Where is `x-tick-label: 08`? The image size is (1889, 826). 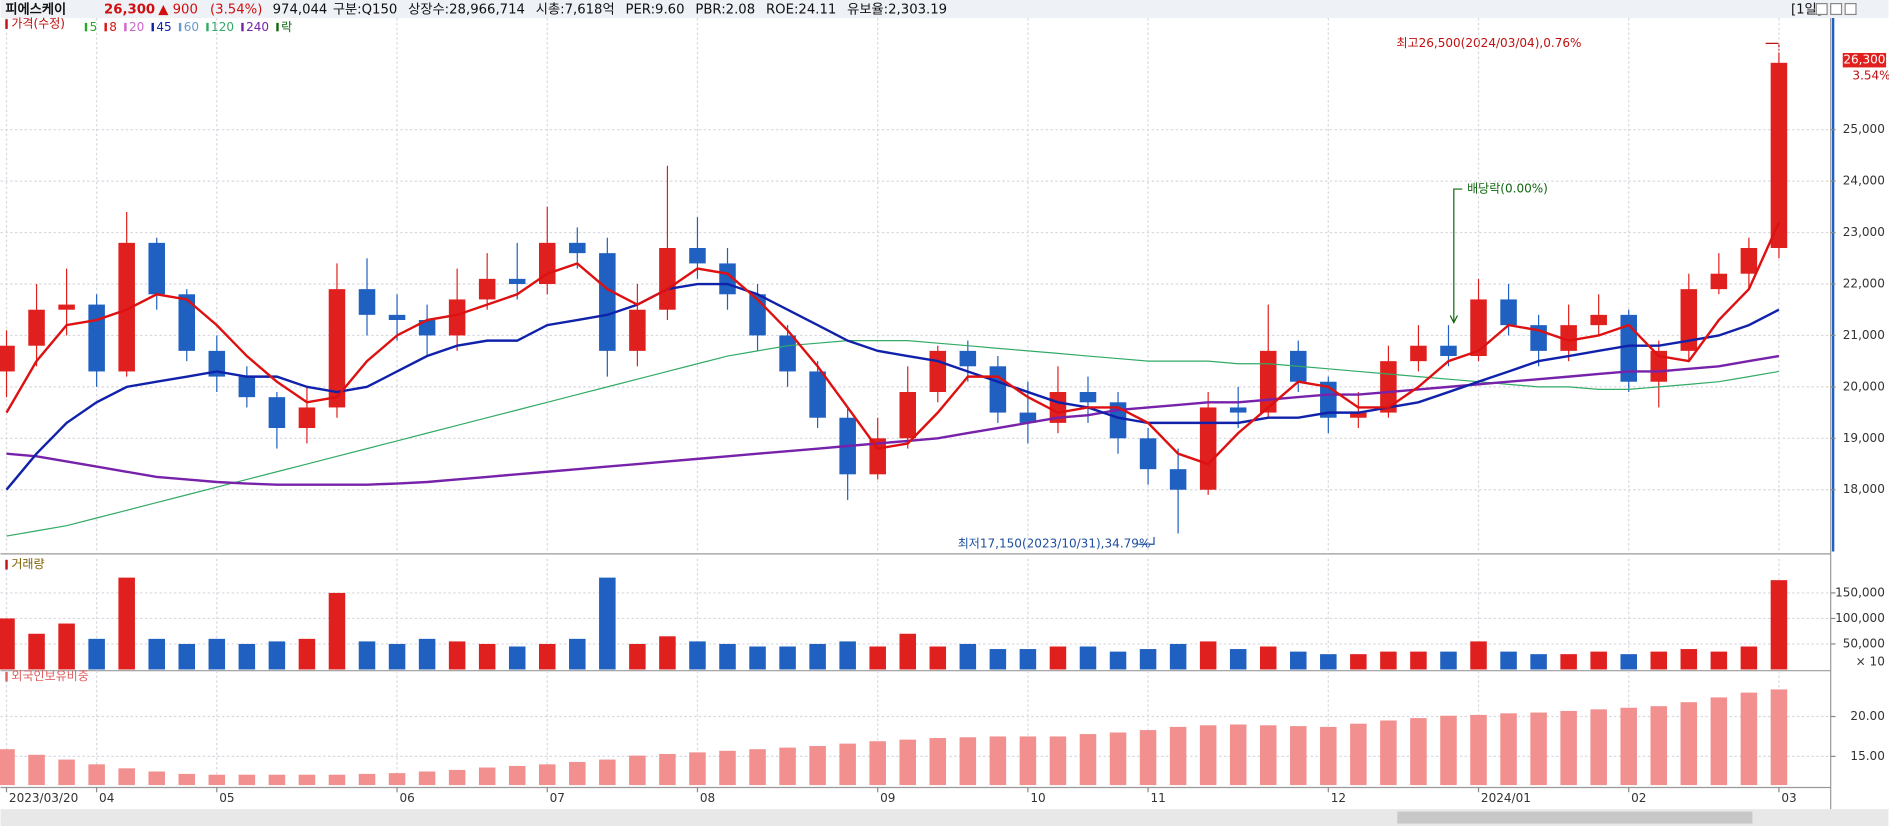 x-tick-label: 08 is located at coordinates (707, 798).